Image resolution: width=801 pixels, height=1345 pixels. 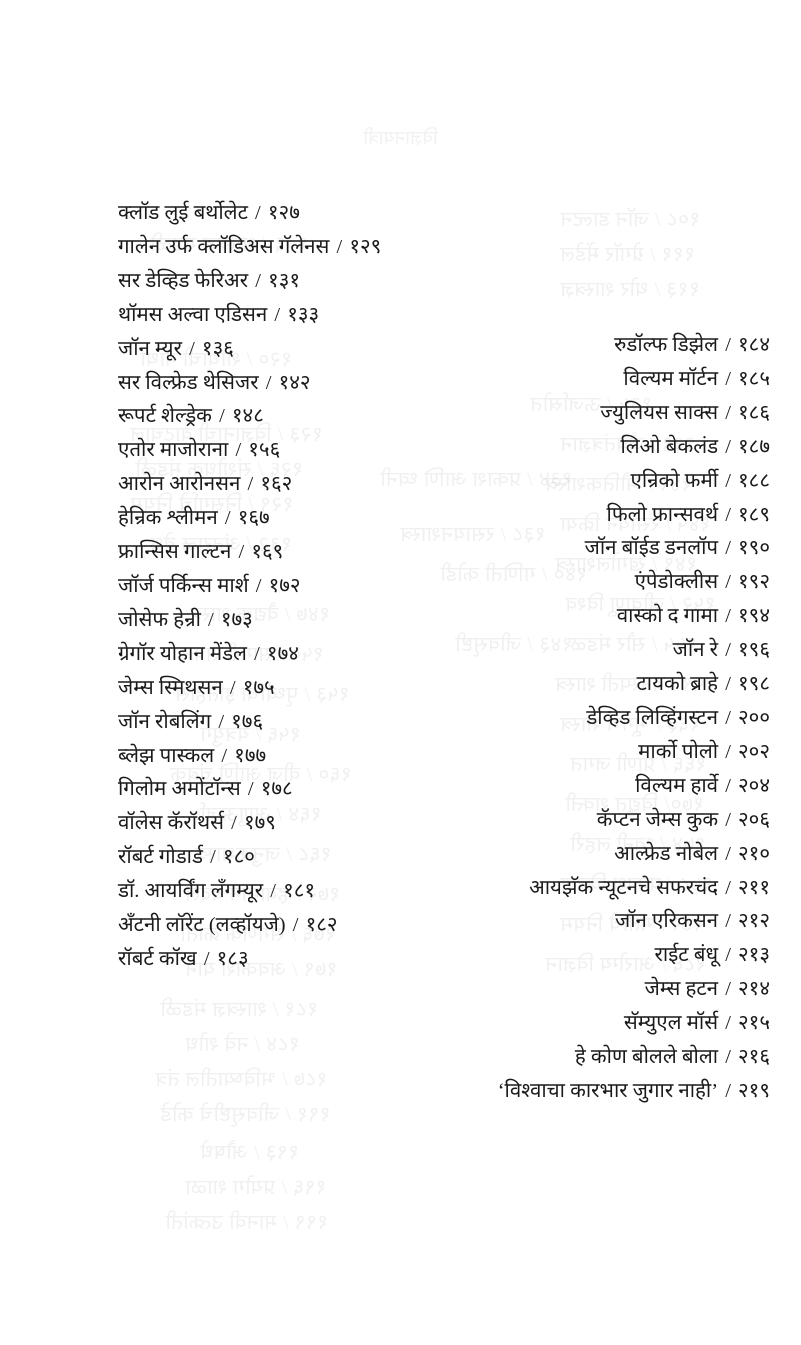 I want to click on index-entry-name: क्लॉड लुई बर्थोलेट, so click(x=183, y=213).